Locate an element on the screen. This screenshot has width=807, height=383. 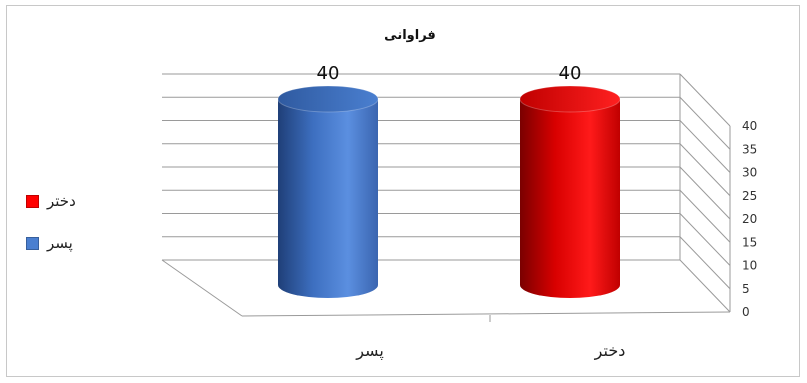
legend-label-boy: پسر is located at coordinates (60, 243).